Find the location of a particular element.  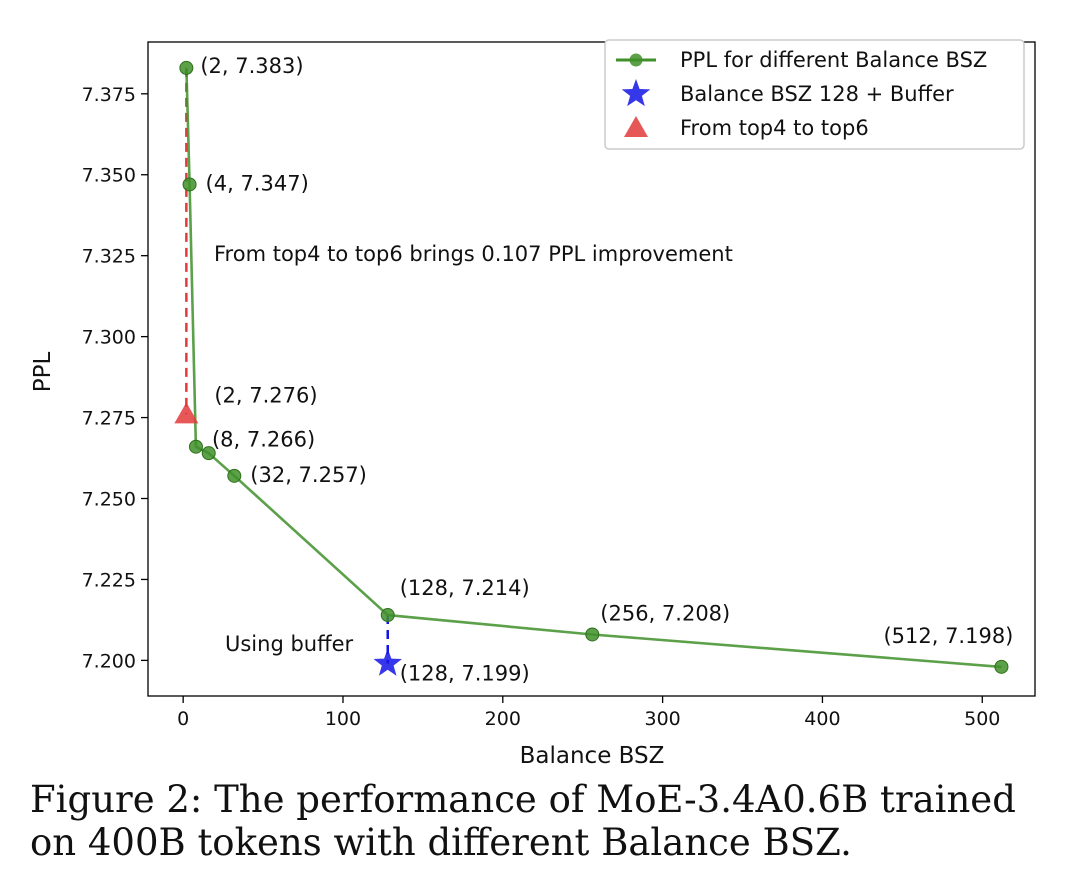

x-tick-label: 300 is located at coordinates (662, 719).